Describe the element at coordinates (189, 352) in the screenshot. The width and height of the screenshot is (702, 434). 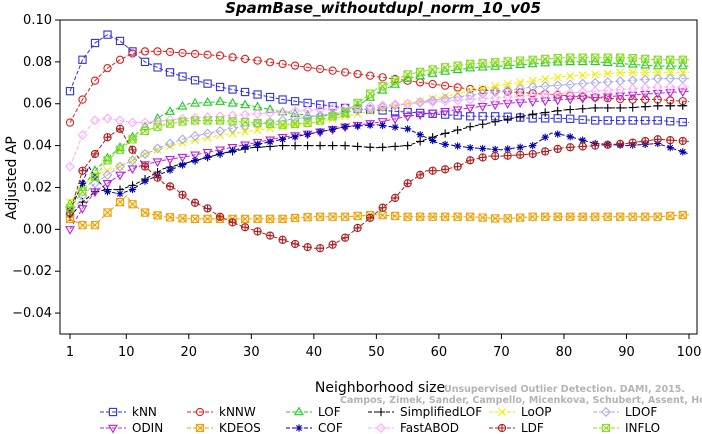
I see `x-tick-label: 20` at that location.